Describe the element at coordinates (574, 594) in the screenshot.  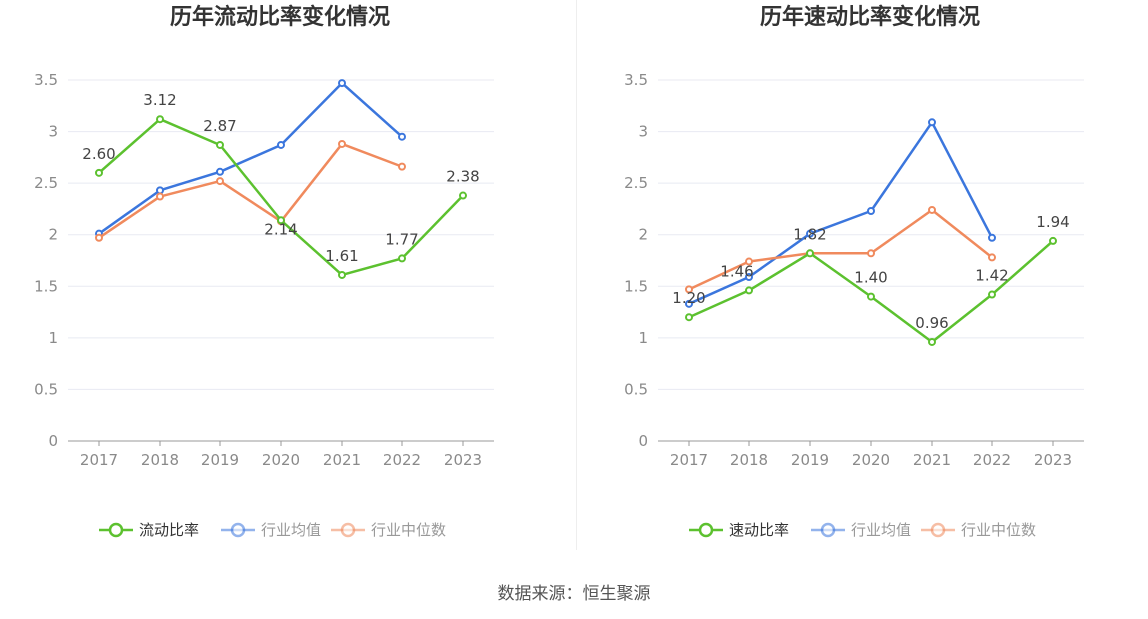
I see `data-source-text: 数据来源：恒生聚源` at that location.